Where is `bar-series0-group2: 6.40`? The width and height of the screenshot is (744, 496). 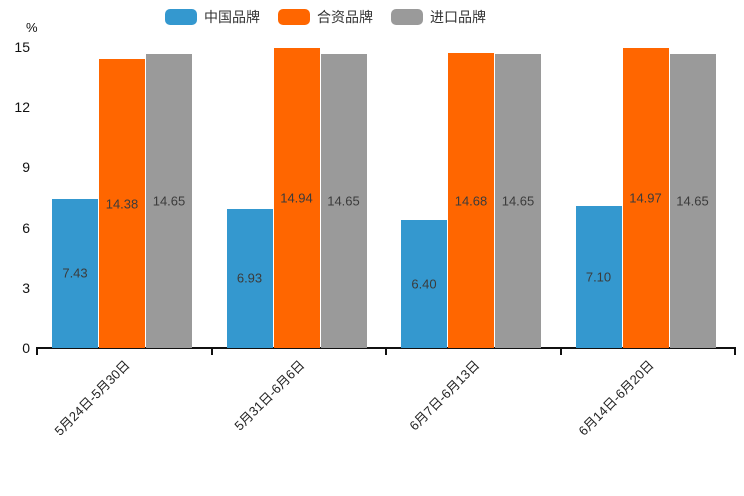
bar-series0-group2: 6.40 is located at coordinates (424, 283).